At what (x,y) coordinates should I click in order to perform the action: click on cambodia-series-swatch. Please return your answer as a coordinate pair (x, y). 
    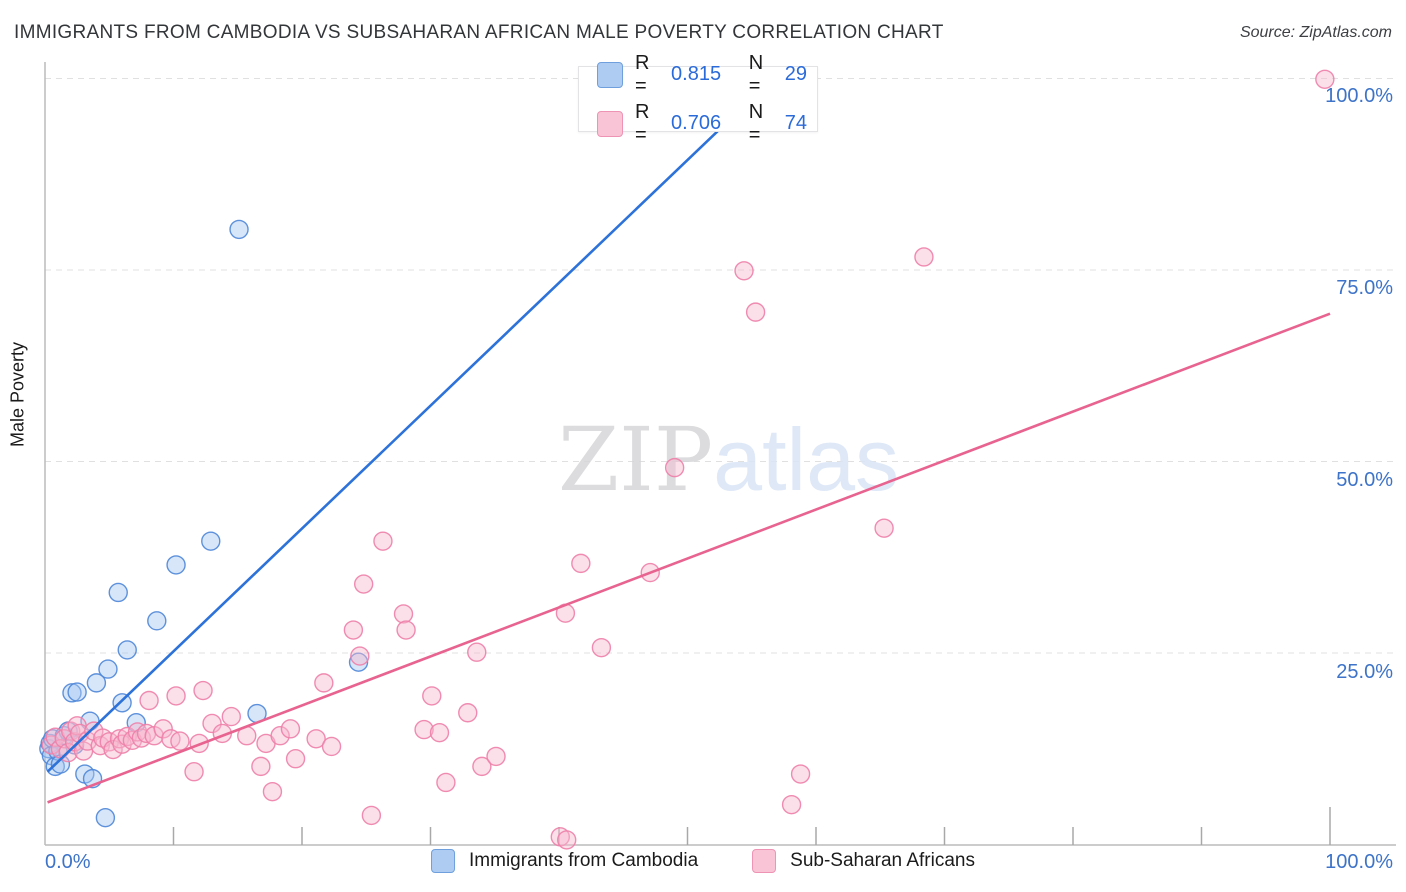
    Looking at the image, I should click on (443, 861).